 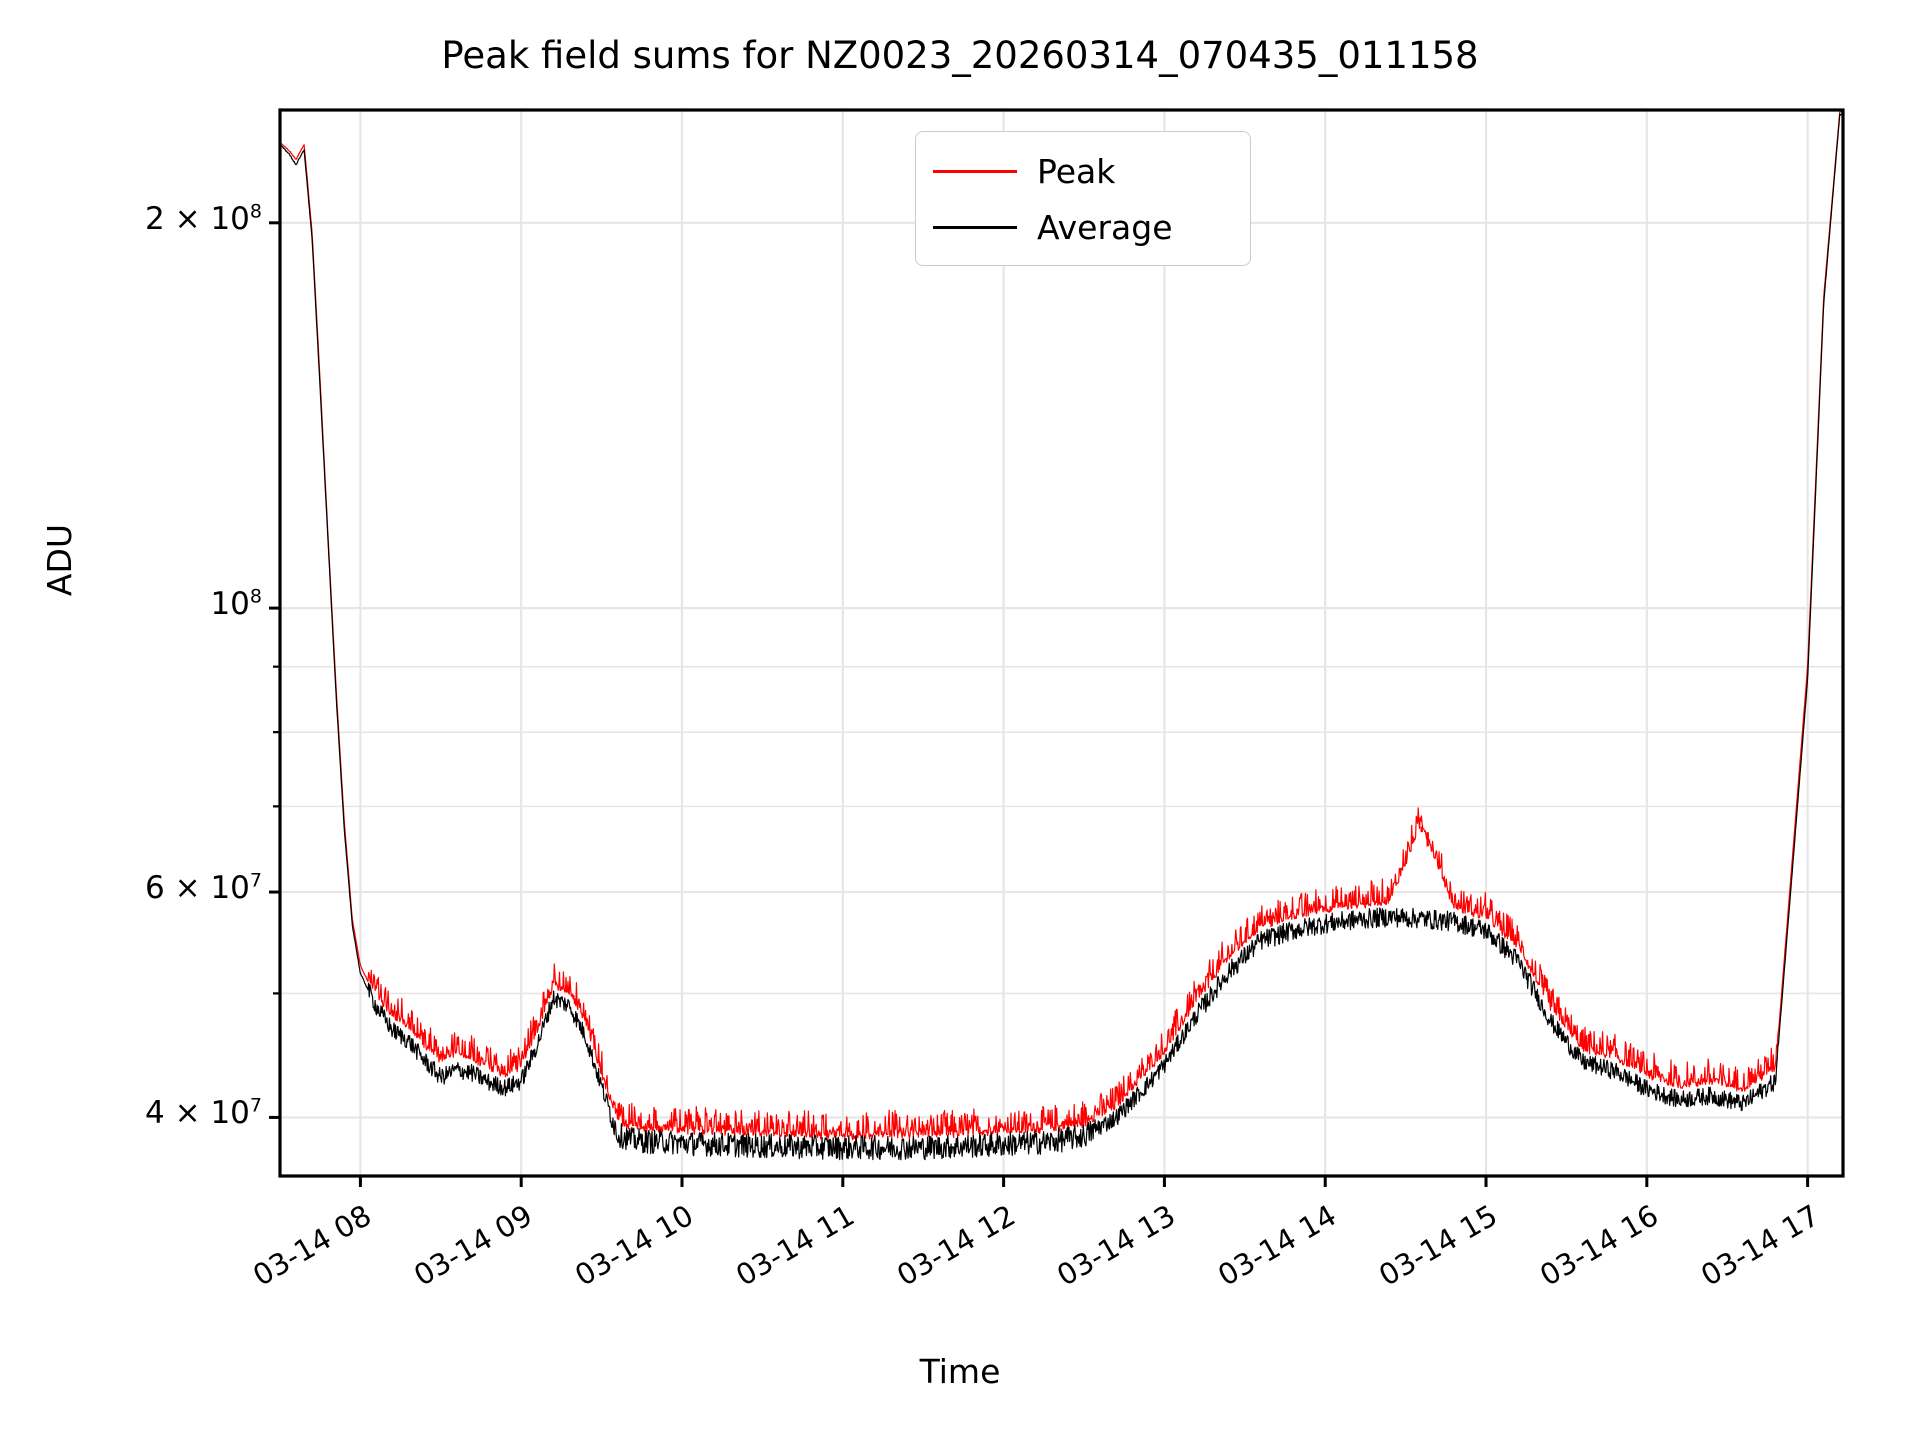 I want to click on y-tick-label: 4 × 107, so click(x=203, y=1113).